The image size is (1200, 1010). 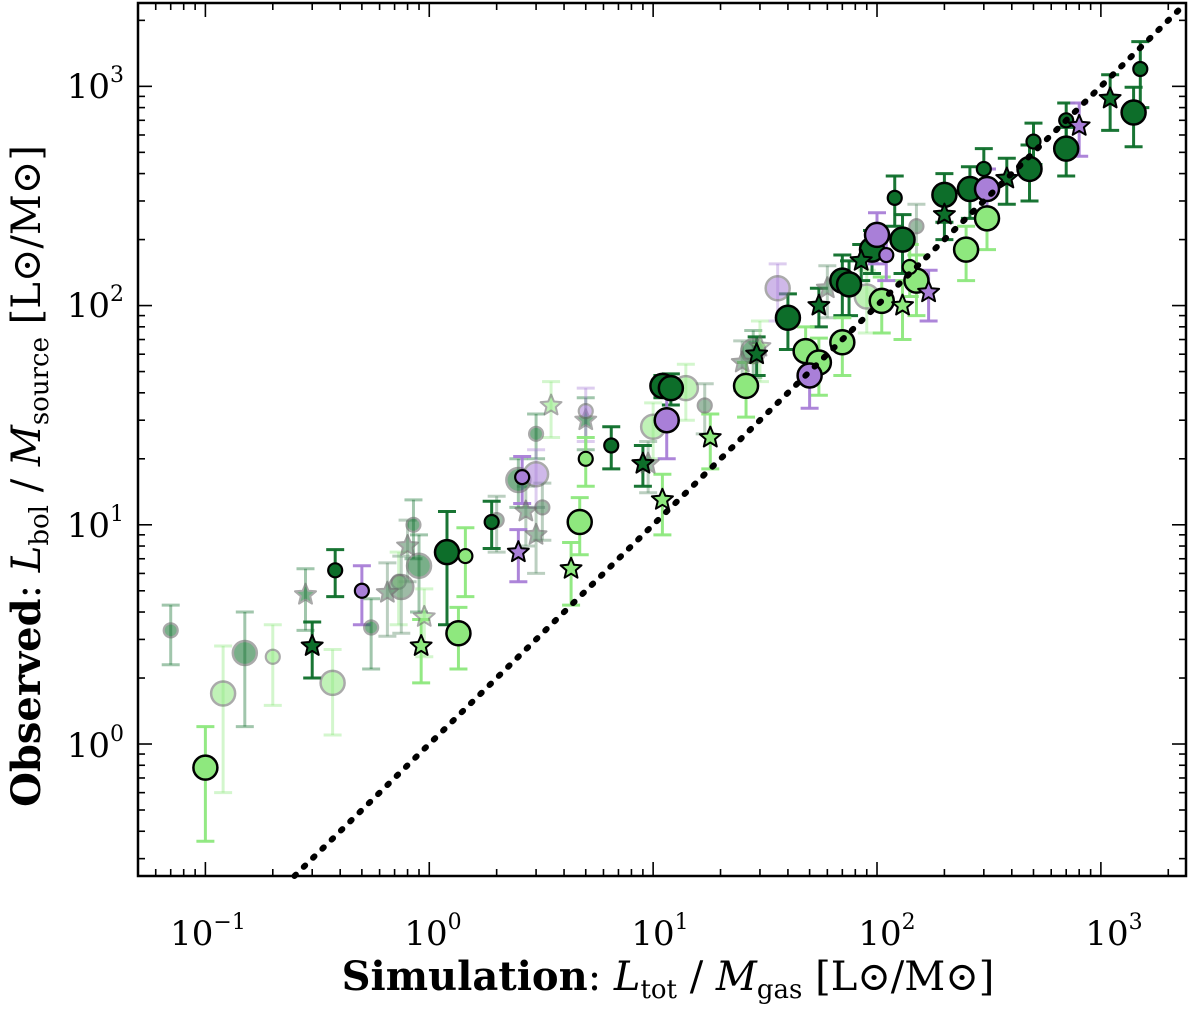 I want to click on y-tick-label: 10⁰, so click(x=95, y=744).